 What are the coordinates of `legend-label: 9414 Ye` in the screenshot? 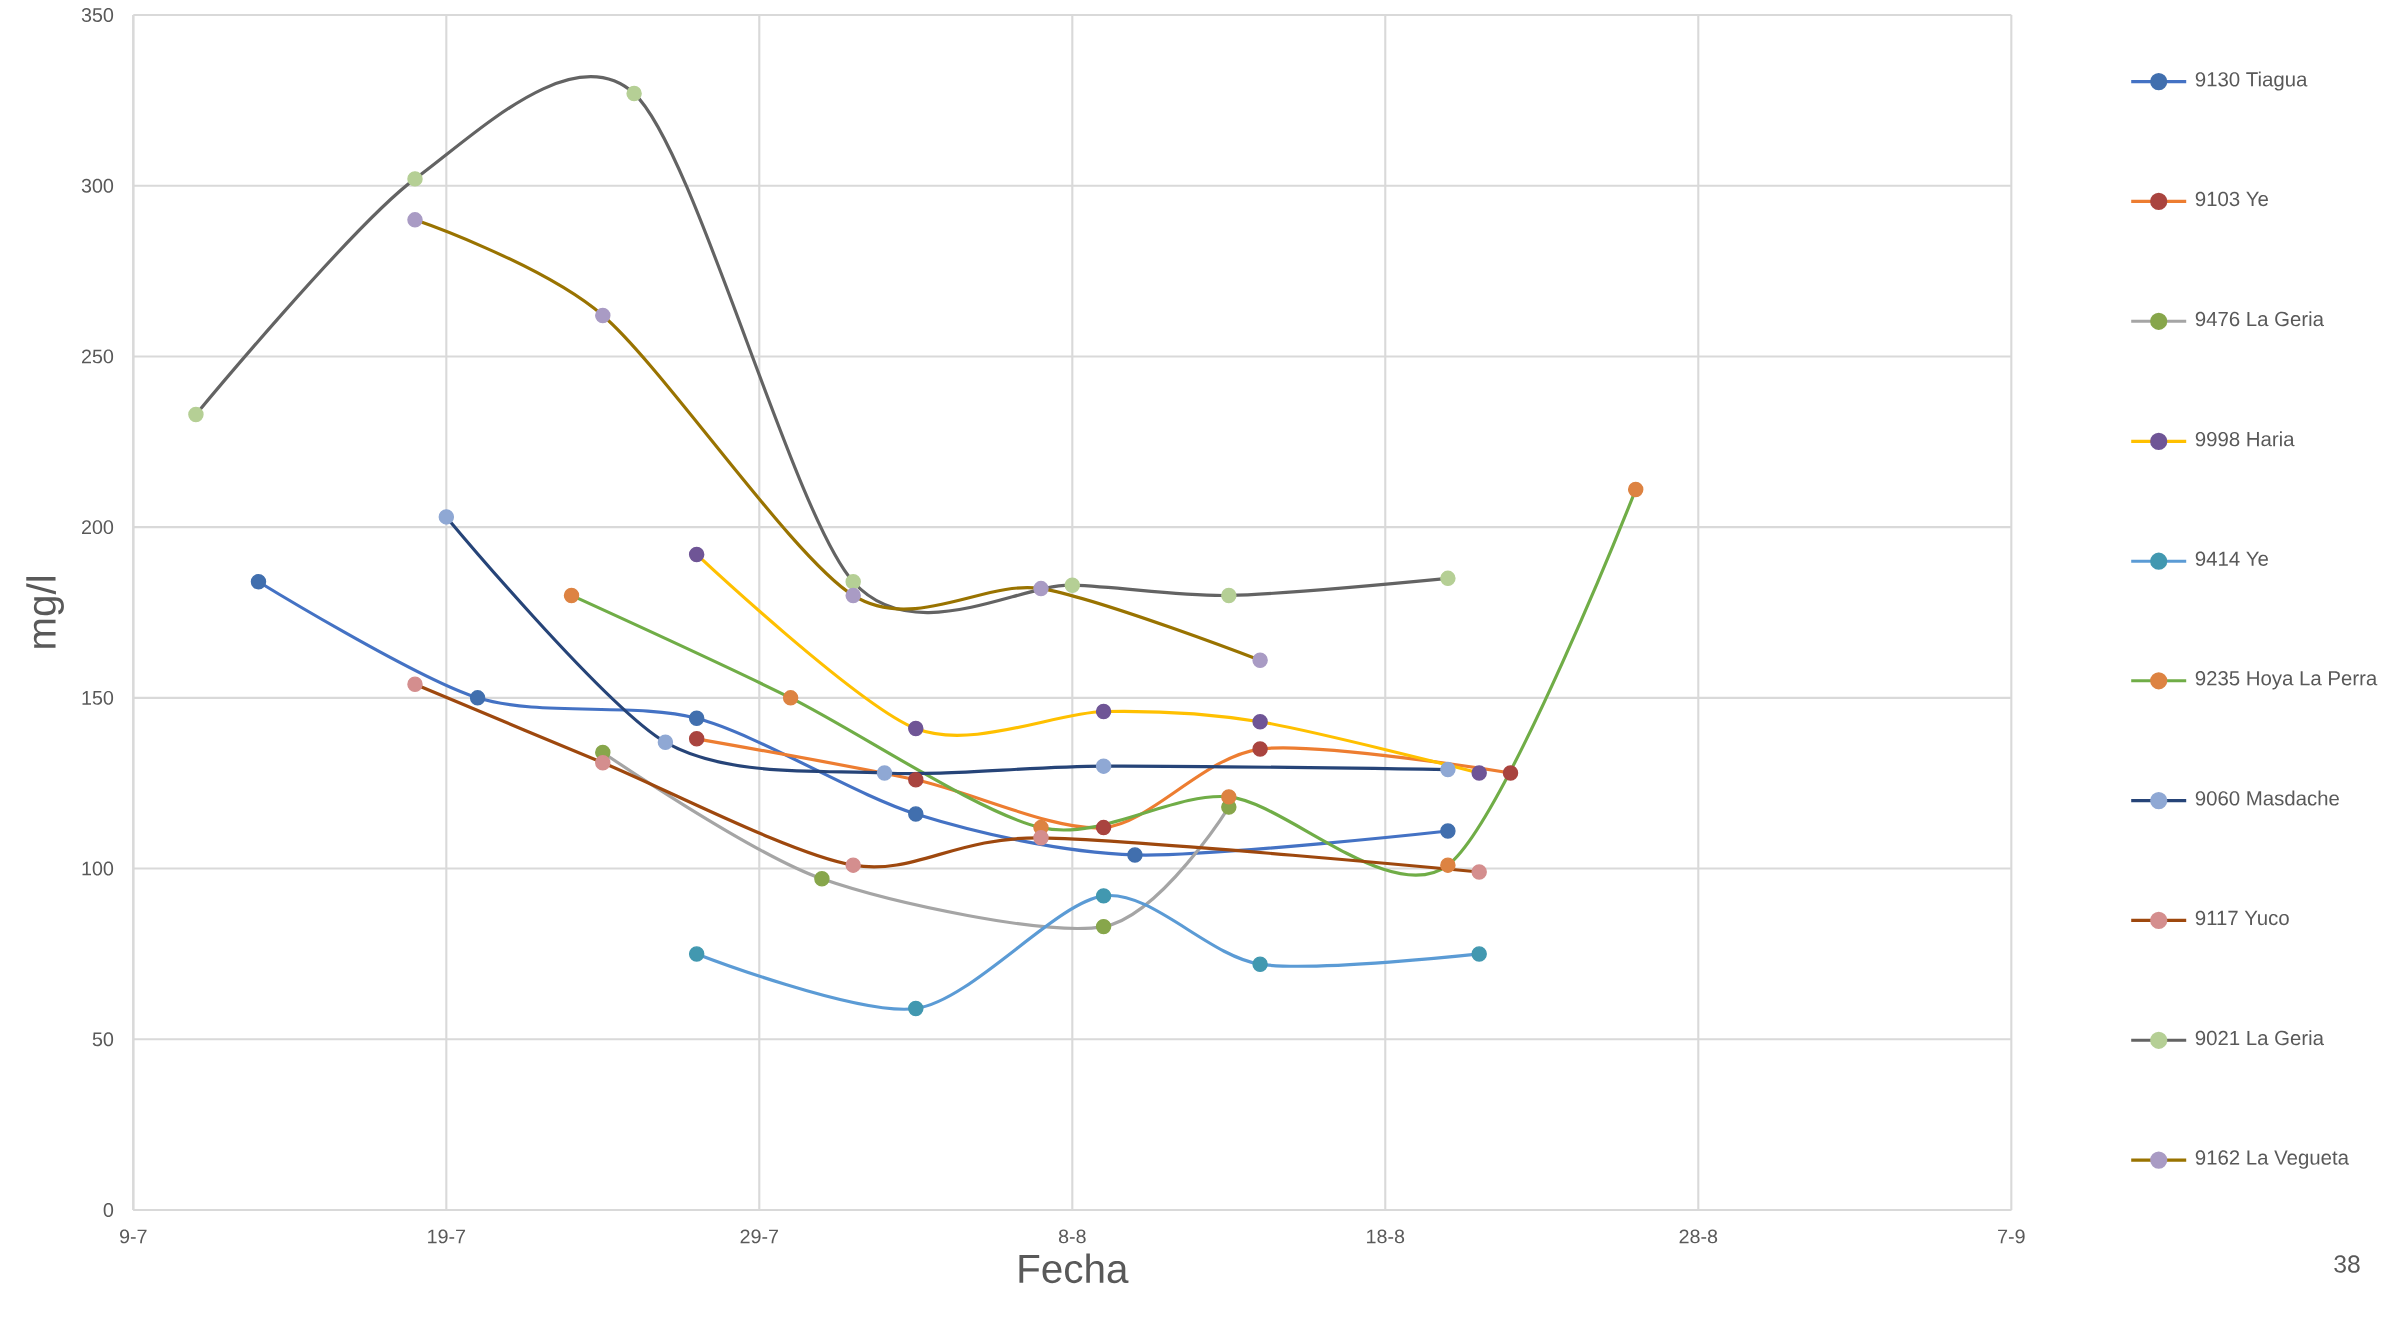 It's located at (2231, 558).